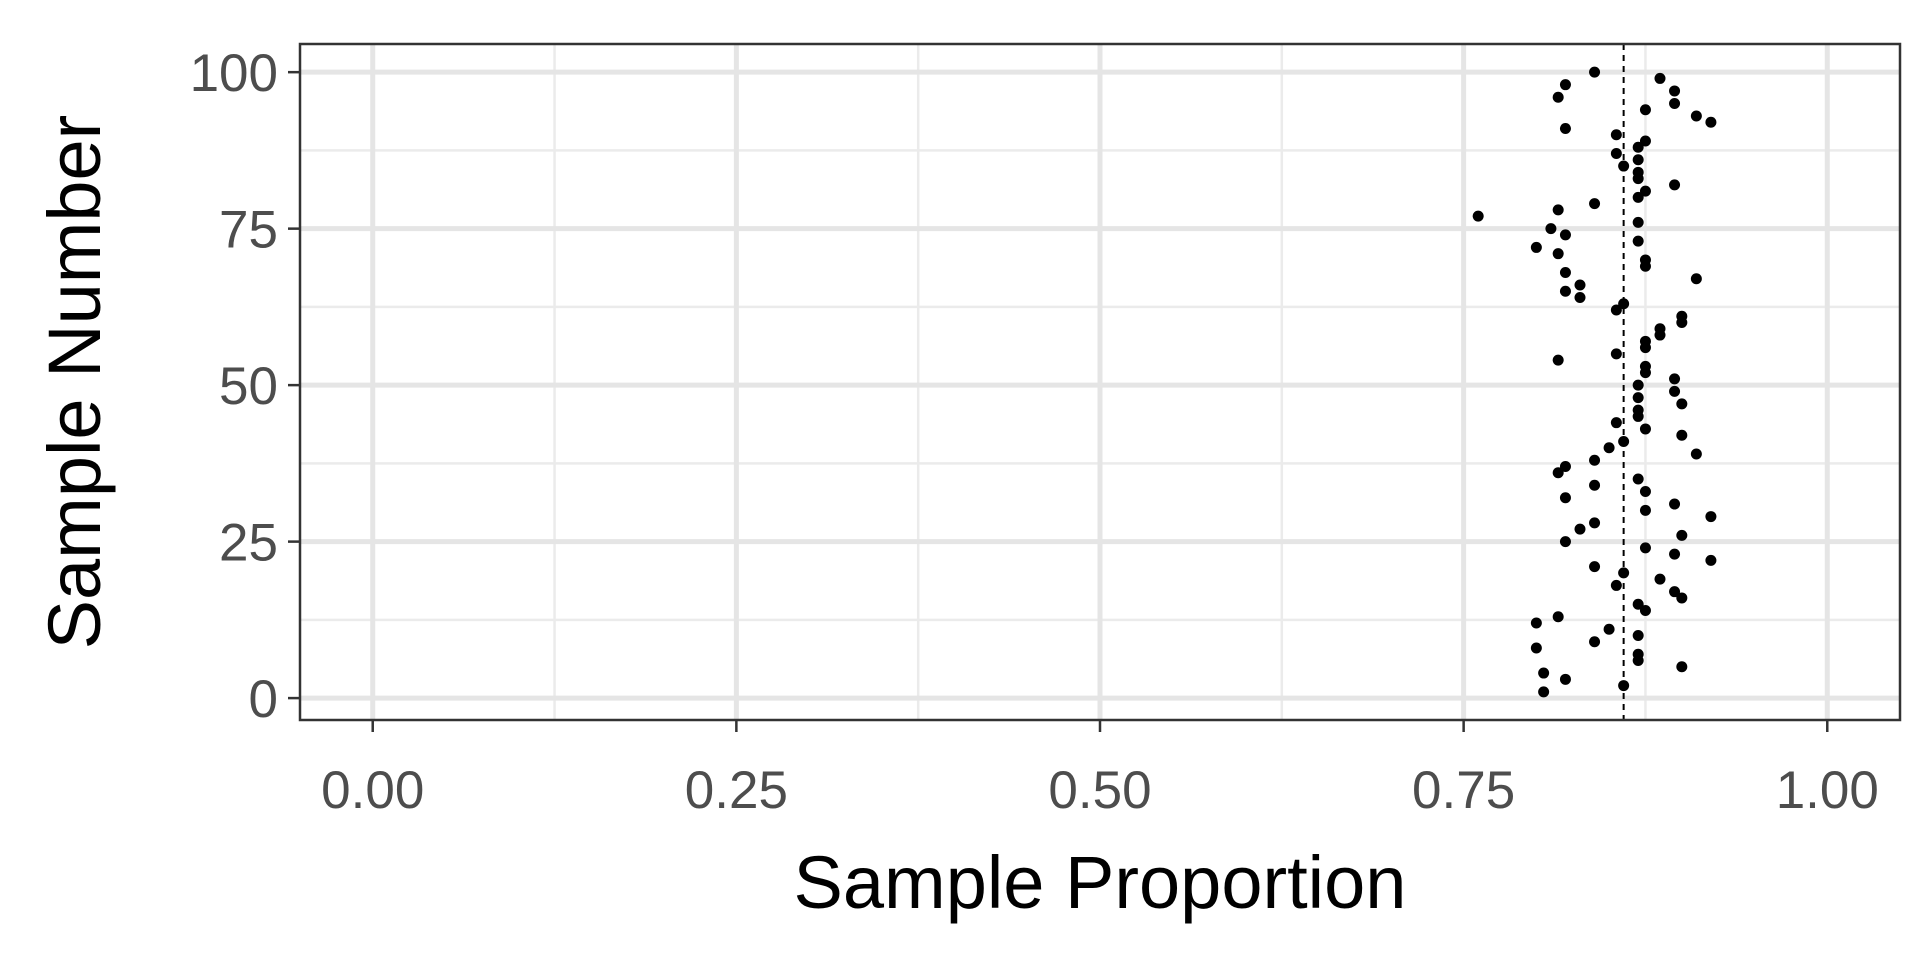  Describe the element at coordinates (248, 543) in the screenshot. I see `y-tick-label: 25` at that location.